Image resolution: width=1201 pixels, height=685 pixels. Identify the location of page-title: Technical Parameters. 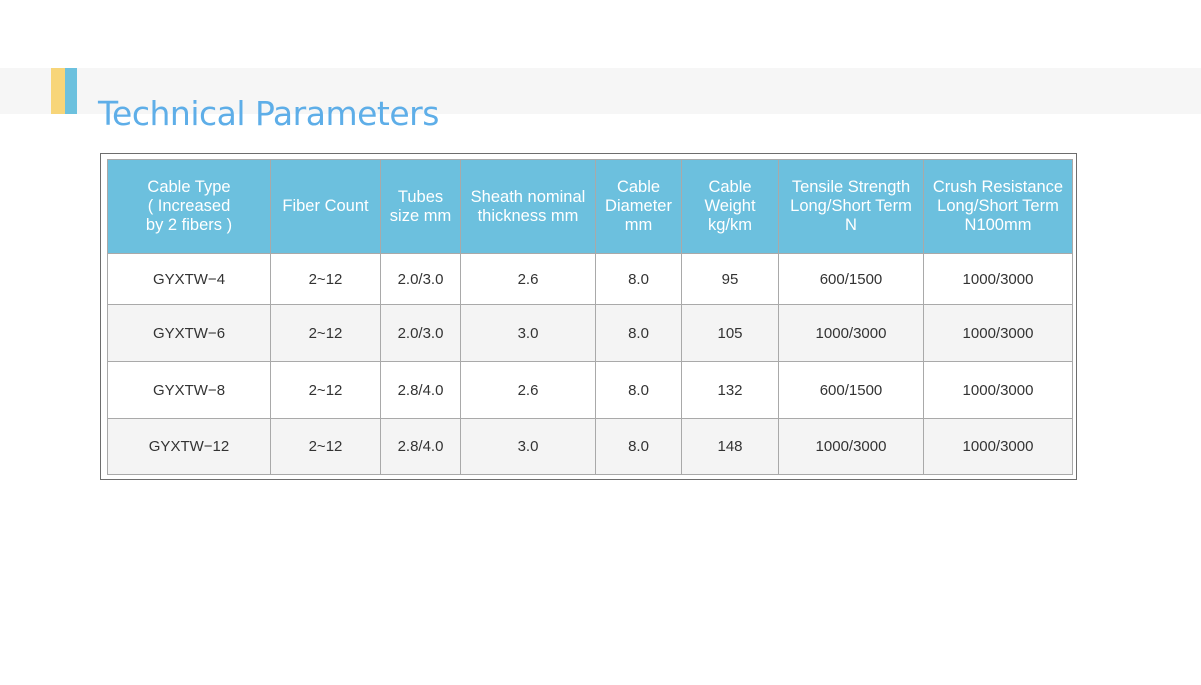
(268, 114).